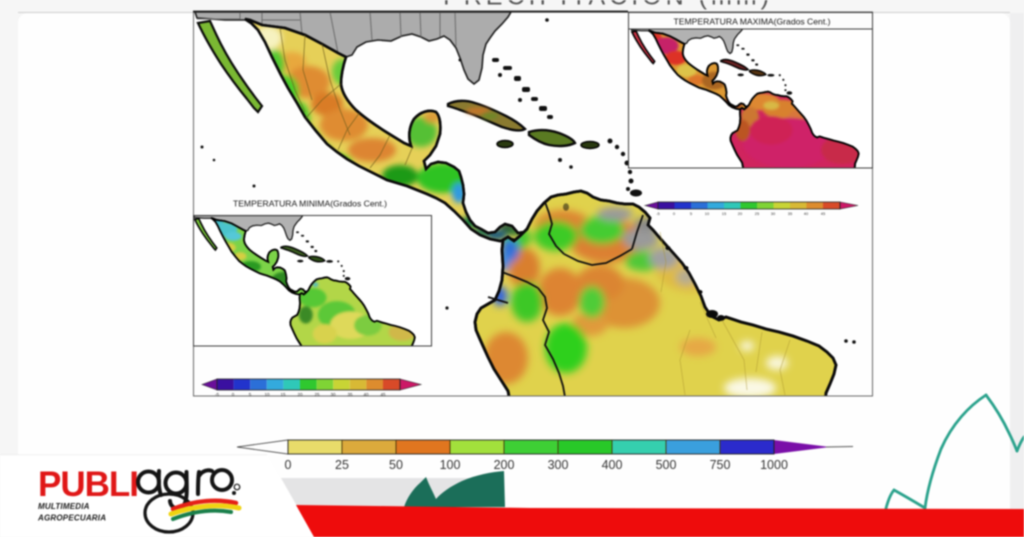  Describe the element at coordinates (396, 465) in the screenshot. I see `svg-text: 50` at that location.